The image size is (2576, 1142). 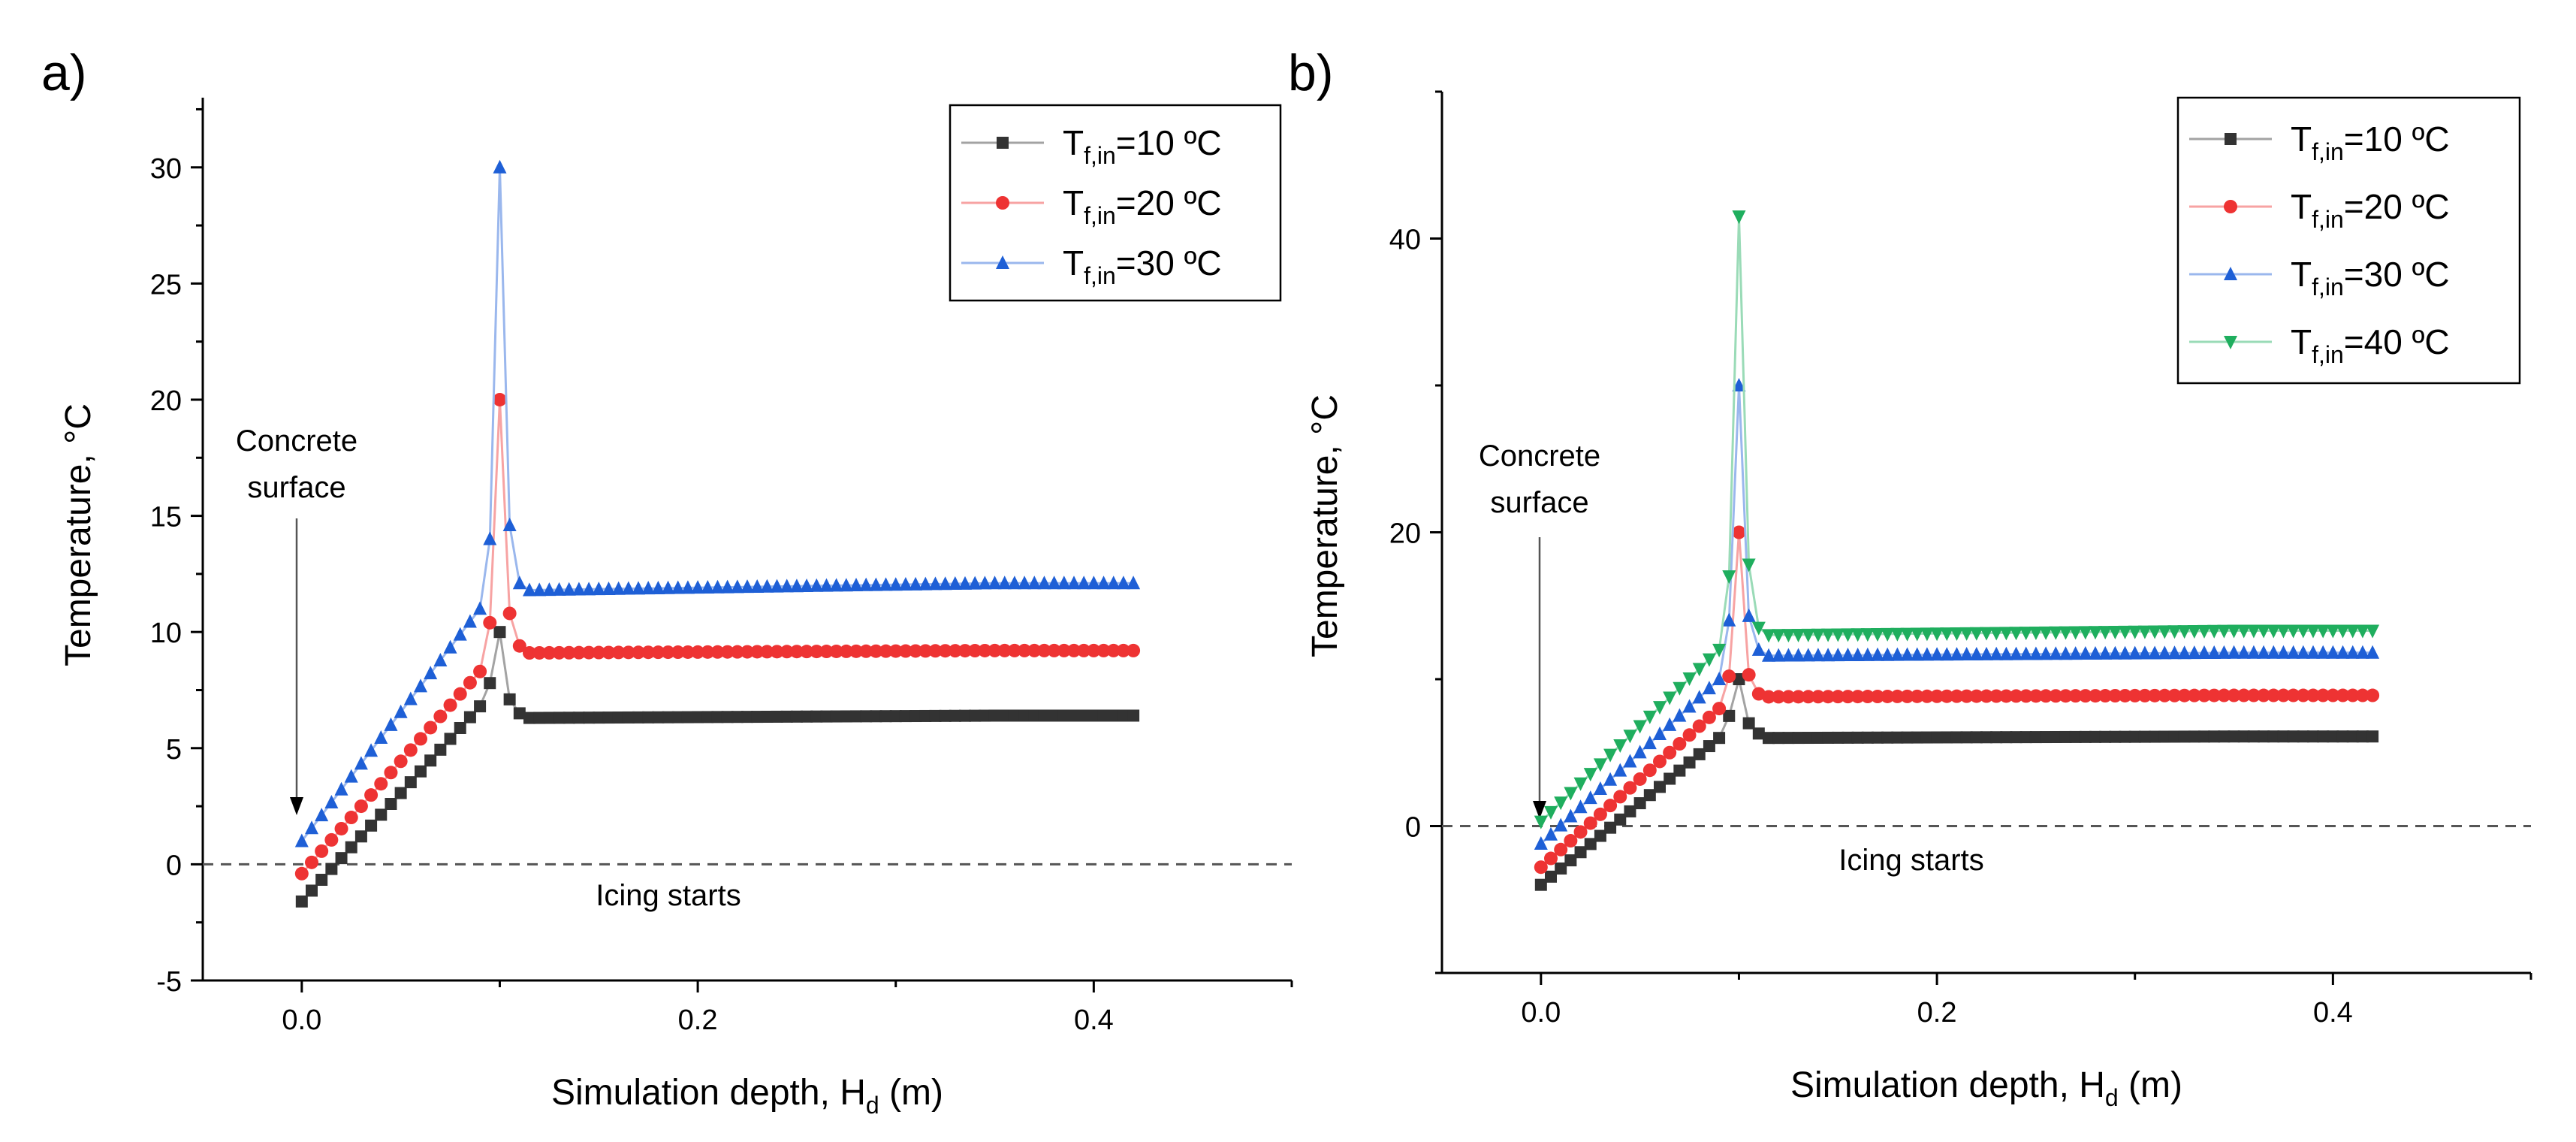 What do you see at coordinates (698, 1020) in the screenshot?
I see `x-tick-label: 0.2` at bounding box center [698, 1020].